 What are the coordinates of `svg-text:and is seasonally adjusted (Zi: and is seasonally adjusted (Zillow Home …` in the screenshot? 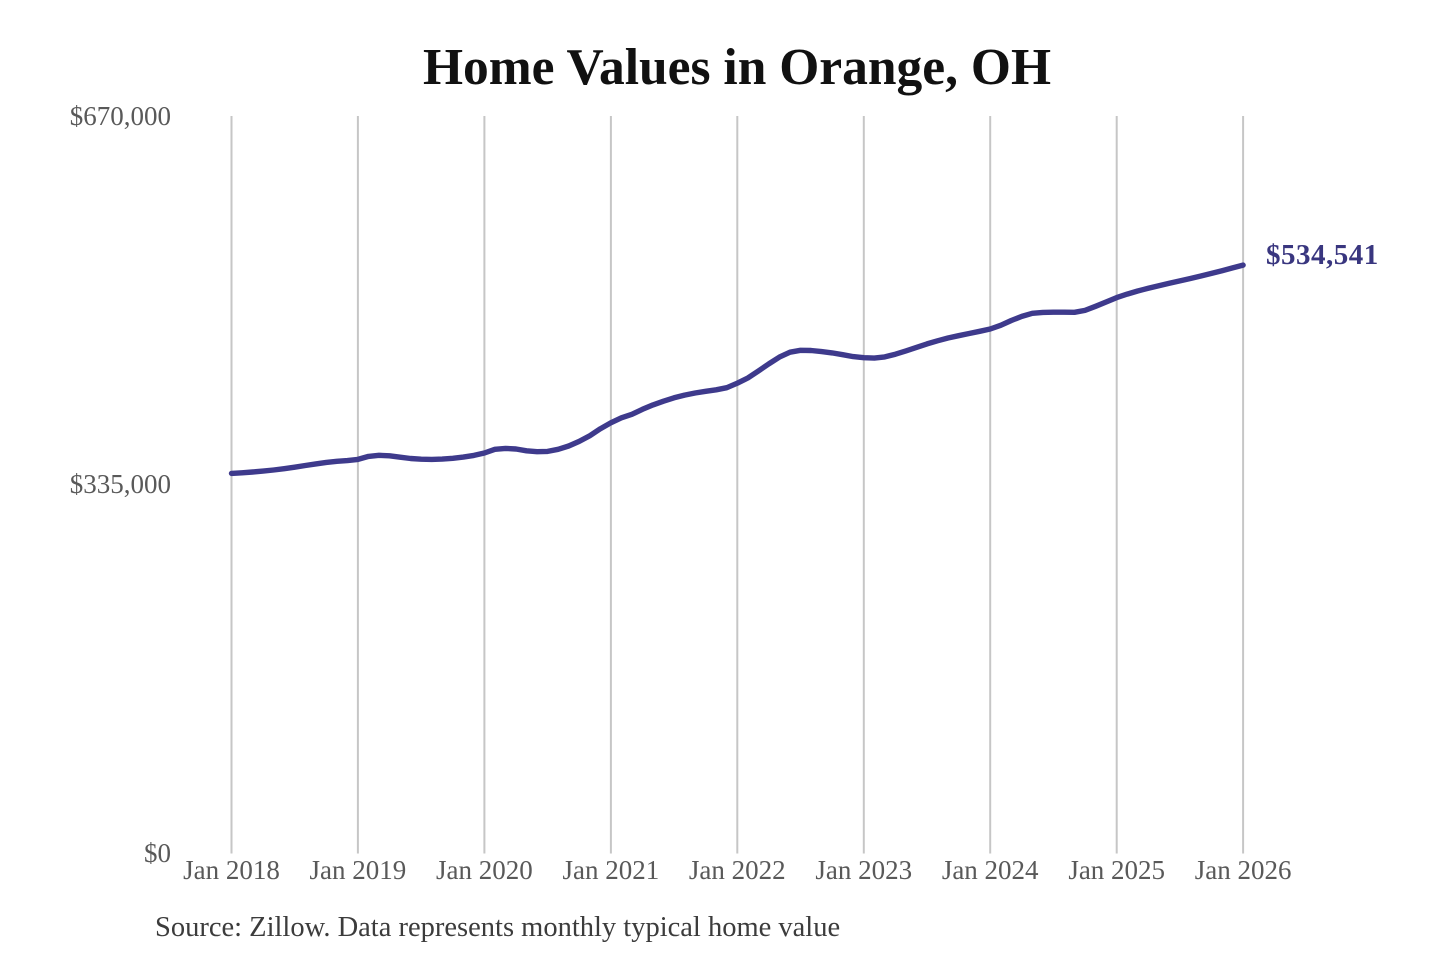 It's located at (526, 958).